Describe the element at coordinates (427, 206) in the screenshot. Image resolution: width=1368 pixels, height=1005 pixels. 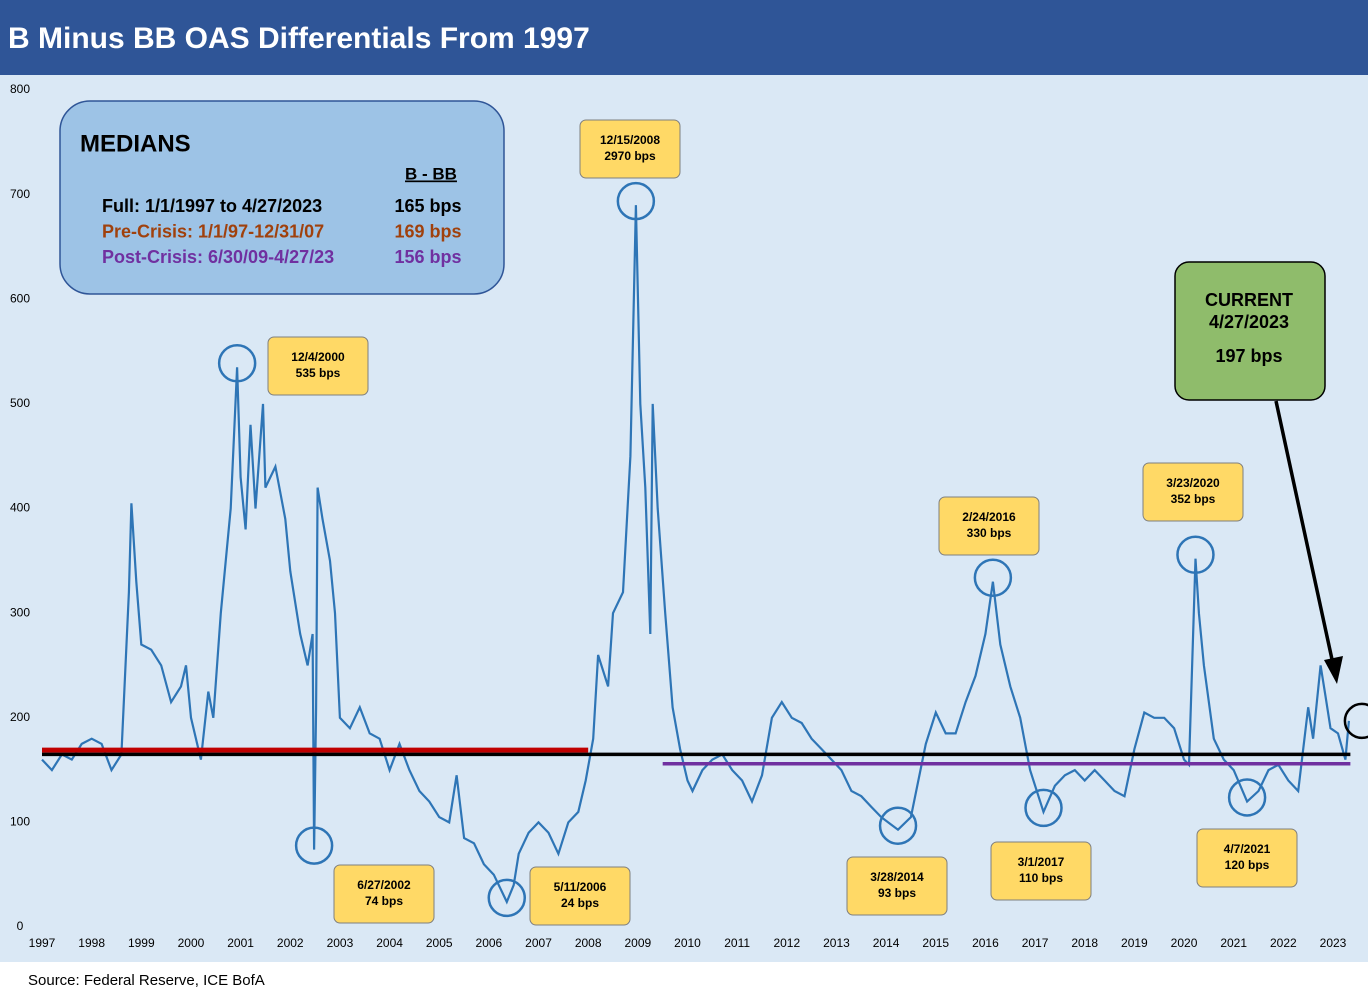
I see `median-row-value: 165 bps` at that location.